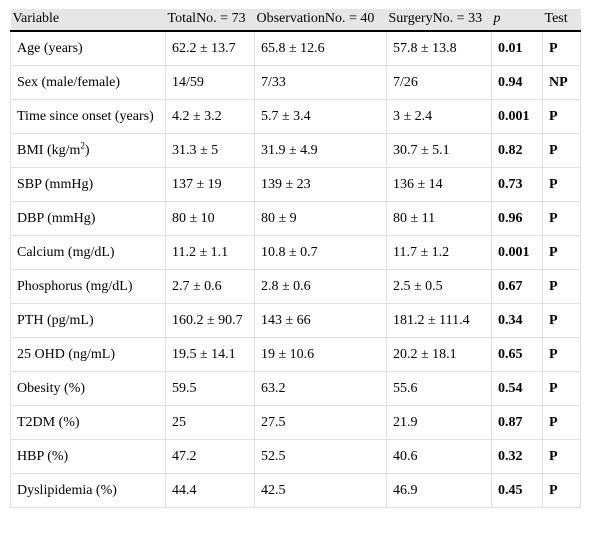  I want to click on table-row: DBP (mmHg) 80 ± 10 80 ± 9 80 ± 11 0.96 P, so click(295, 218).